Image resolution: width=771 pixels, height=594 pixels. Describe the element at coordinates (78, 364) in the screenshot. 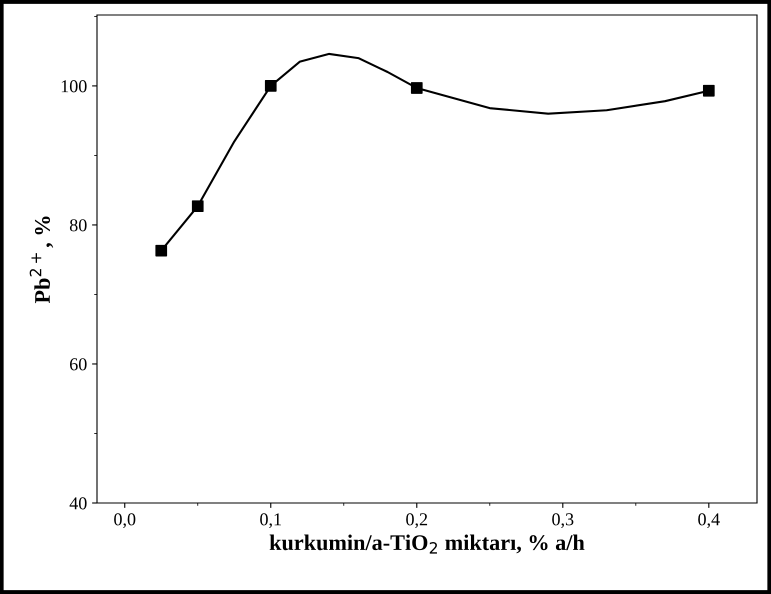

I see `y-tick-label: 60` at that location.